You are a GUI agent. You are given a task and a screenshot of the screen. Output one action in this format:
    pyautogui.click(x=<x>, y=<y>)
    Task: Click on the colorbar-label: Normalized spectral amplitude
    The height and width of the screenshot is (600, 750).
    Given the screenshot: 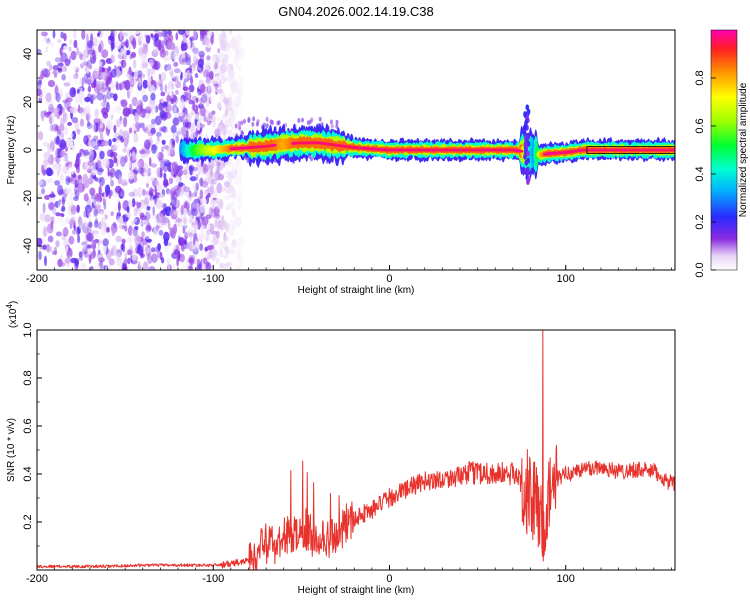 What is the action you would take?
    pyautogui.click(x=743, y=149)
    